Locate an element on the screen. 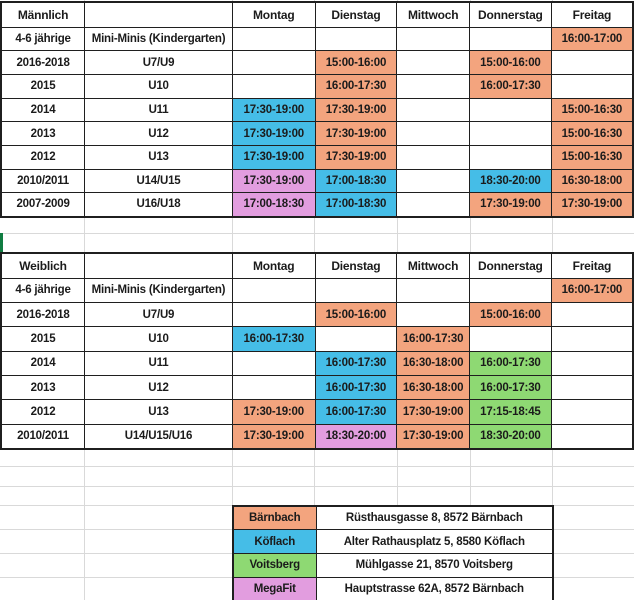  team-cell: U14/U15/U16 is located at coordinates (158, 436).